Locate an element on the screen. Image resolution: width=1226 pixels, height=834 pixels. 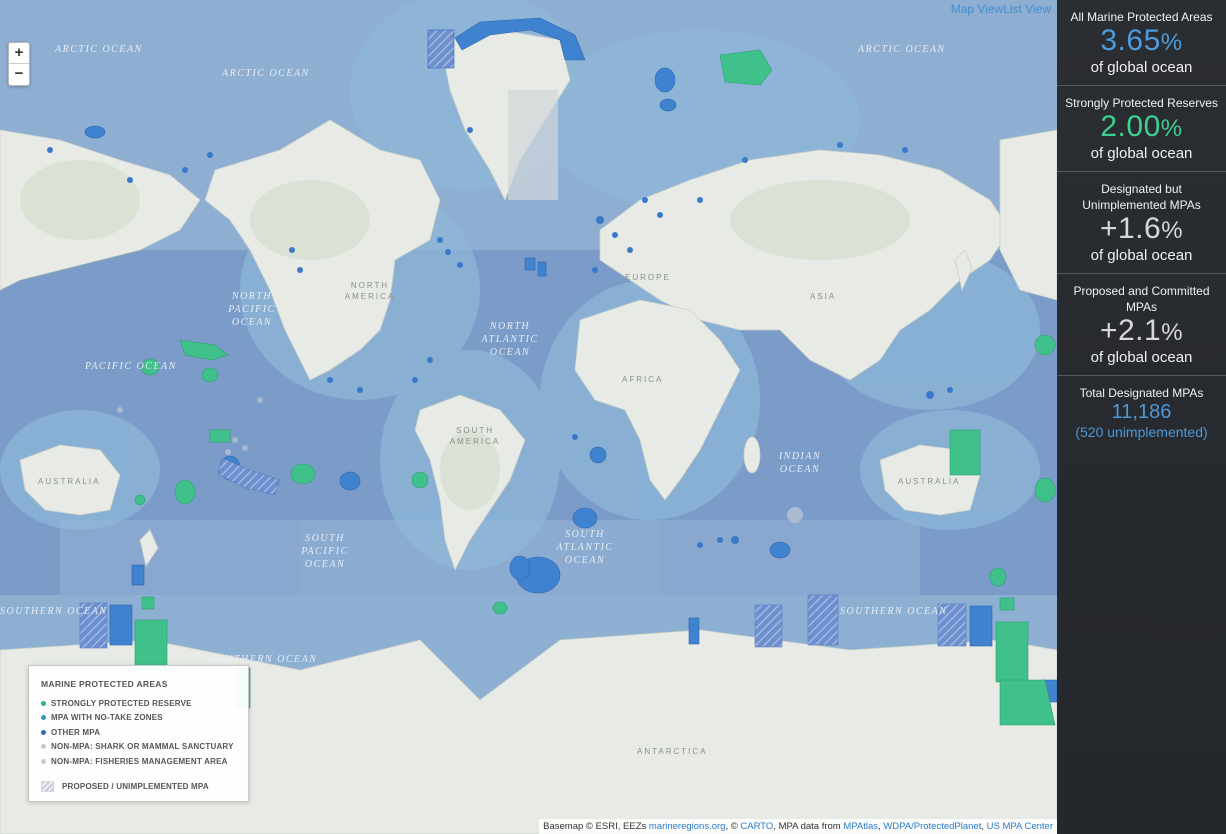
stat-value: 3.65% is located at coordinates (1141, 40).